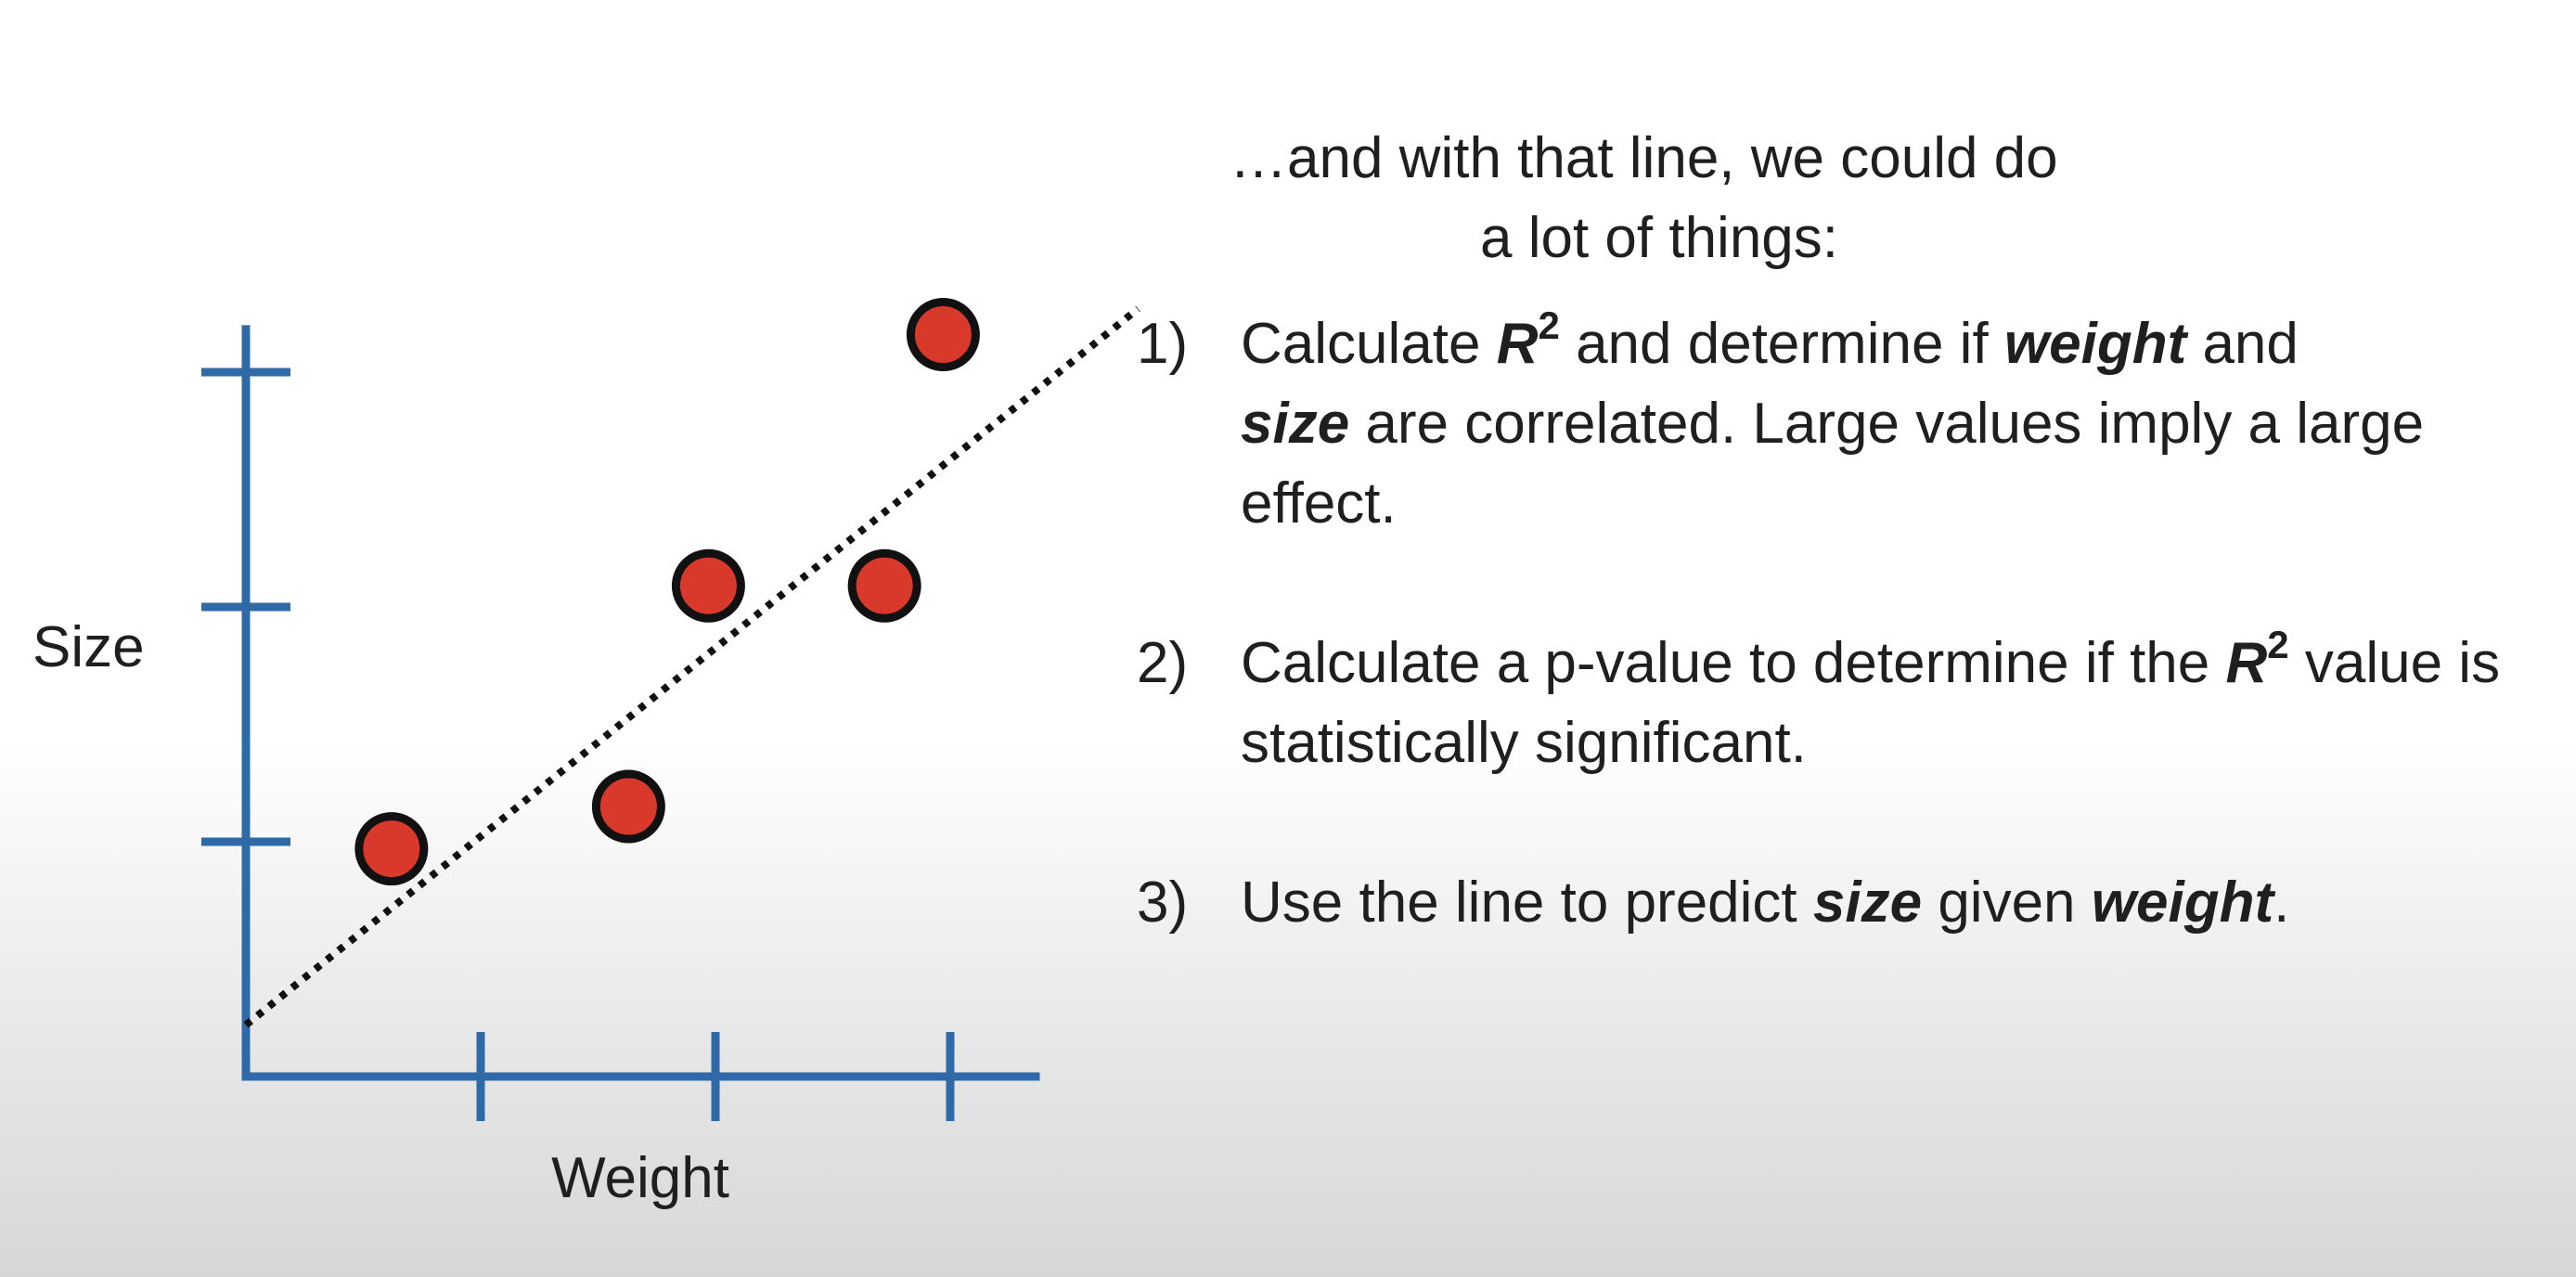  What do you see at coordinates (1369, 344) in the screenshot?
I see `item-text: Calculate` at bounding box center [1369, 344].